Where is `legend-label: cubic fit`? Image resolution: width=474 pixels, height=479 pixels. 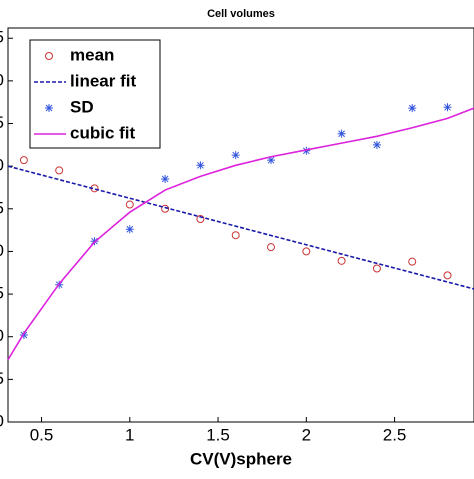 legend-label: cubic fit is located at coordinates (103, 132).